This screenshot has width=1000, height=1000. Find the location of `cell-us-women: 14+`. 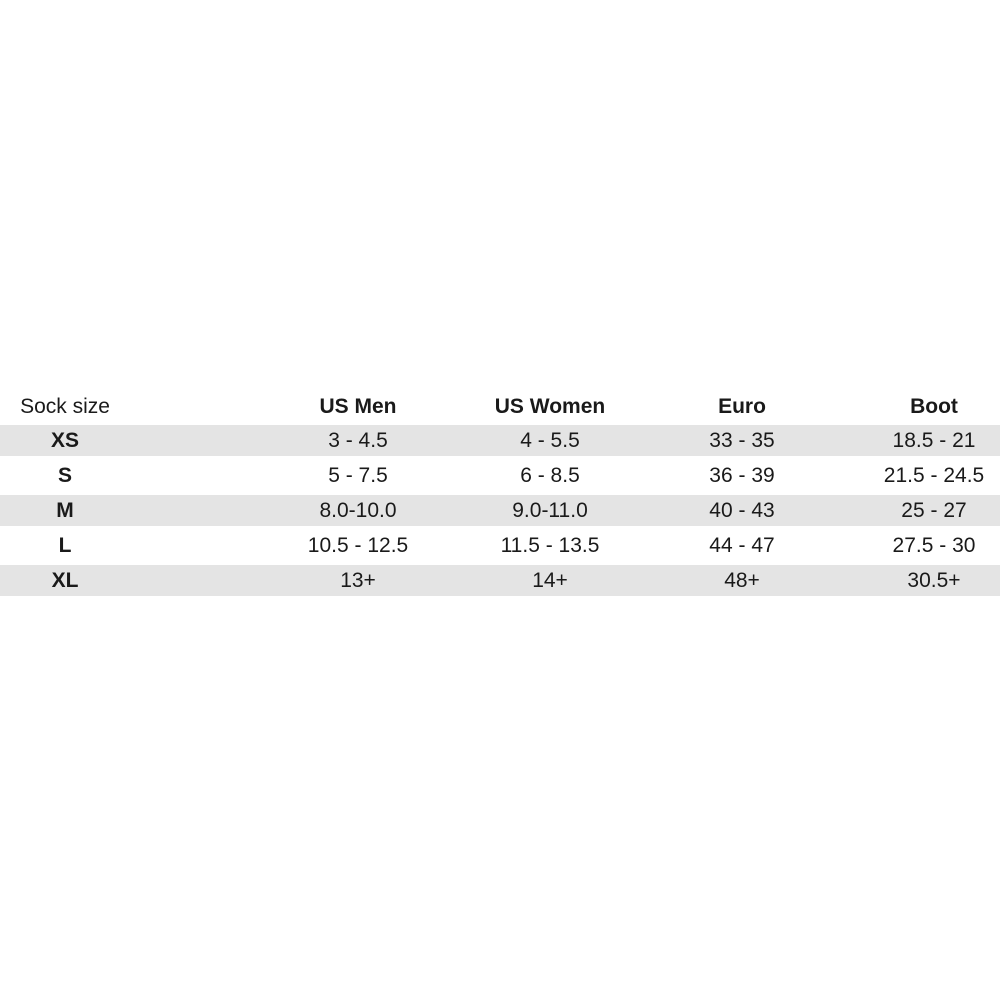

cell-us-women: 14+ is located at coordinates (550, 580).